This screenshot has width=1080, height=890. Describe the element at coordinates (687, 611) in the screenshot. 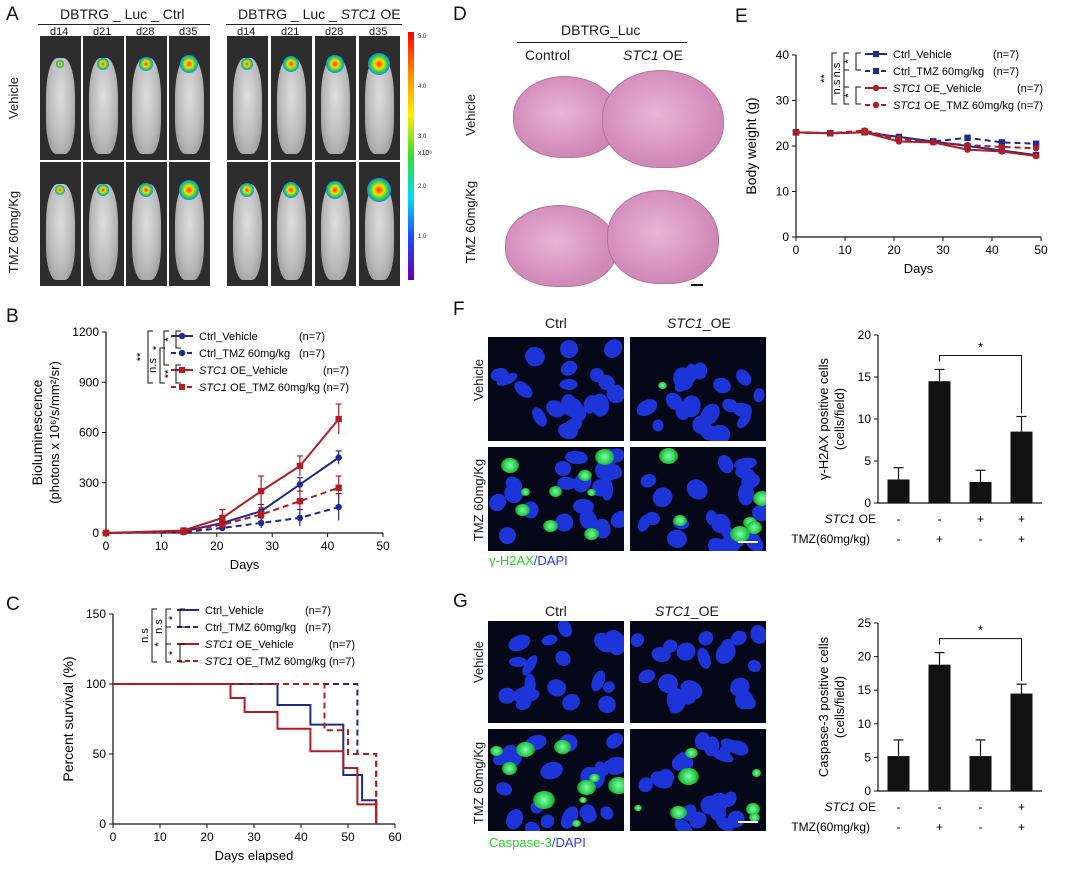

I see `col-label-oe-g: STC1_OE` at that location.